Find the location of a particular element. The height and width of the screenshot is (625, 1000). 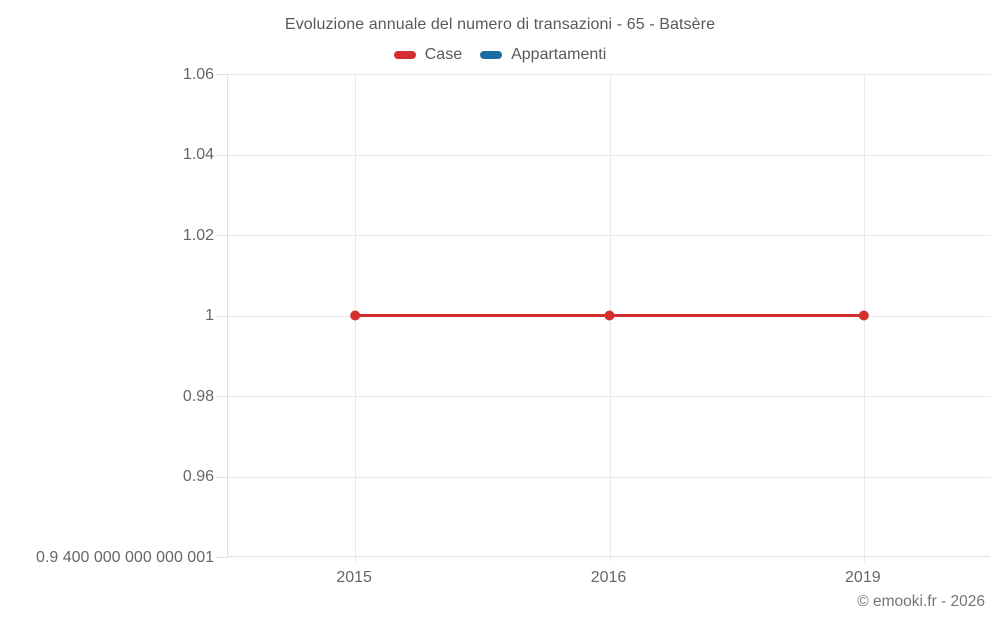

x-axis-tick-label: 2015 is located at coordinates (354, 577).